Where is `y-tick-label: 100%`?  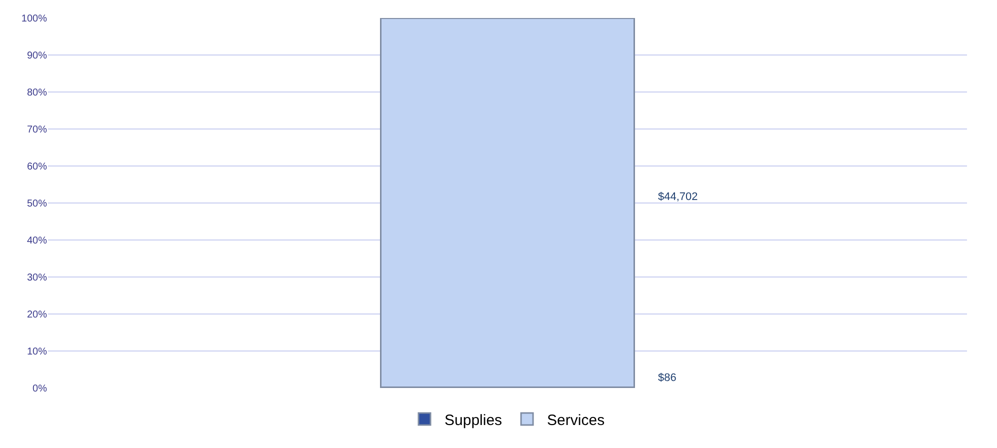
y-tick-label: 100% is located at coordinates (34, 19).